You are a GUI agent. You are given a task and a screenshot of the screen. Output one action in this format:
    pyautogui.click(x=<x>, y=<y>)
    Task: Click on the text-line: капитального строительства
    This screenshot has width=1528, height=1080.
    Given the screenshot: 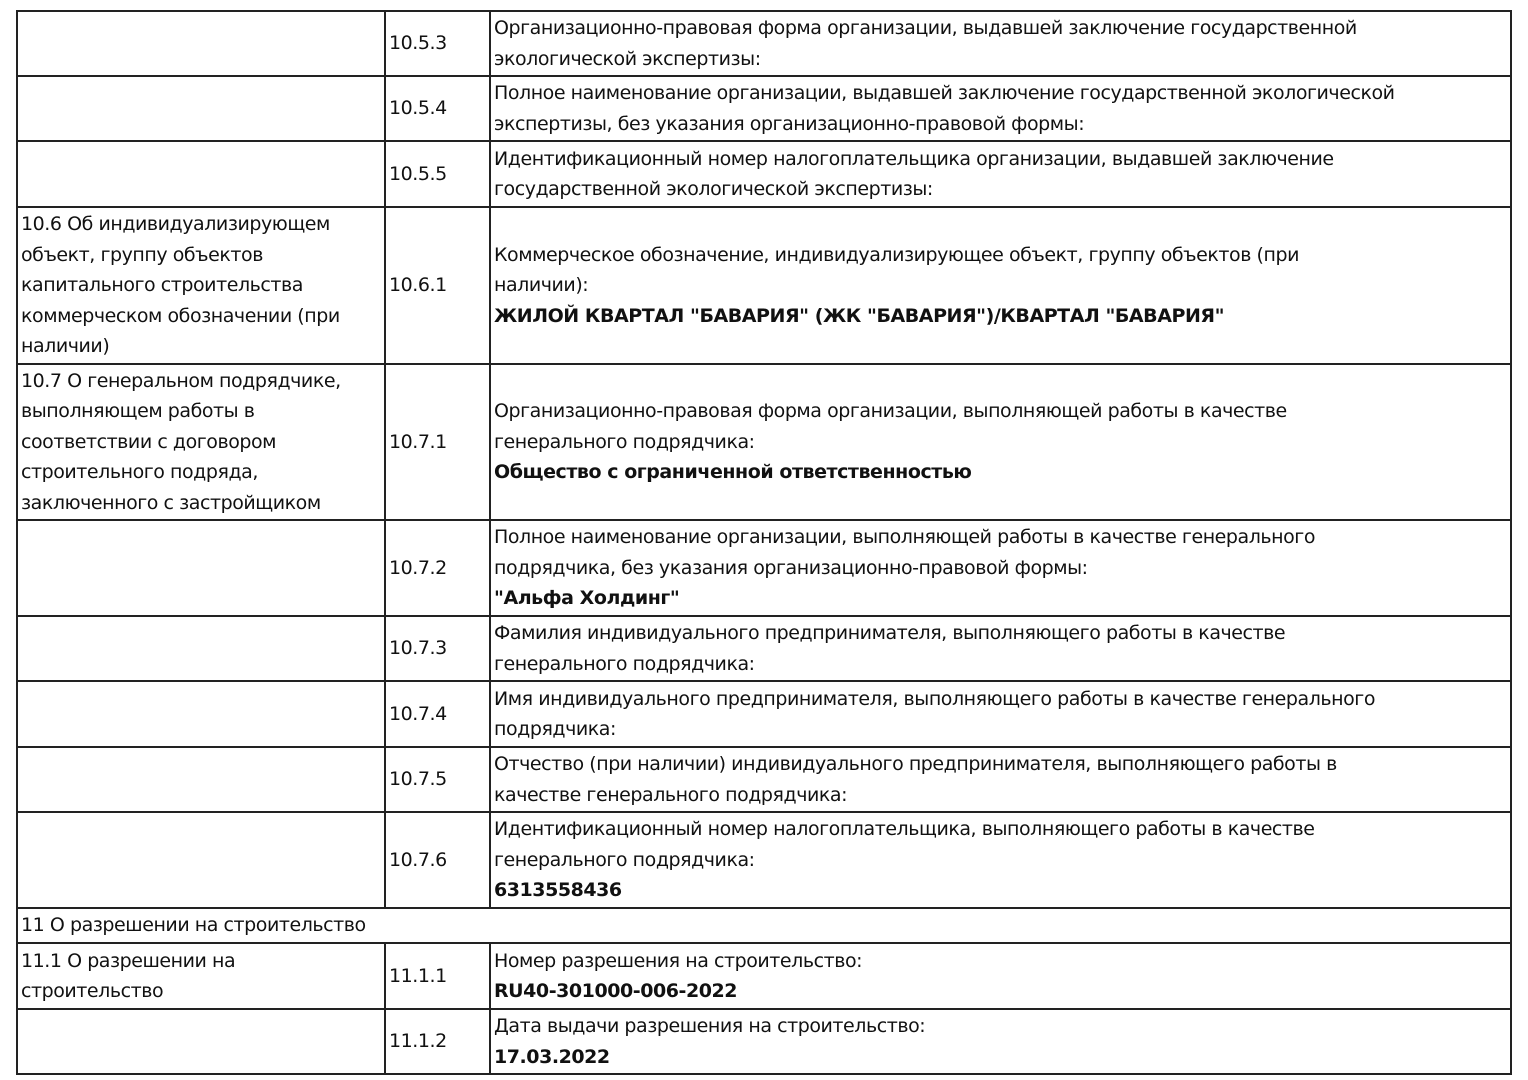 What is the action you would take?
    pyautogui.click(x=162, y=285)
    